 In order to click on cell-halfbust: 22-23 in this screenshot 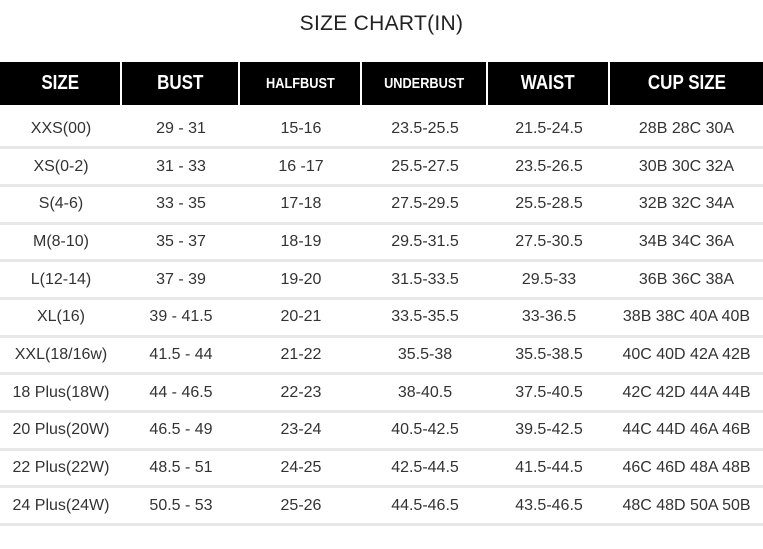, I will do `click(301, 392)`.